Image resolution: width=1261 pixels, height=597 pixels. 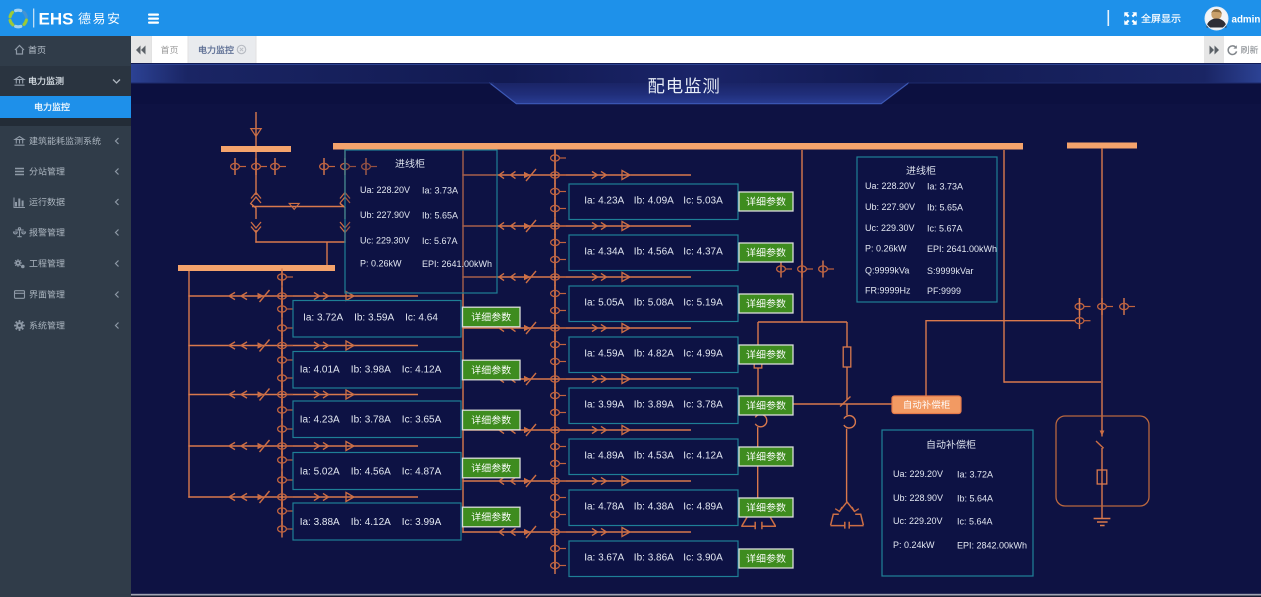 I want to click on svg-text: Ia: 4.89A, so click(x=604, y=456).